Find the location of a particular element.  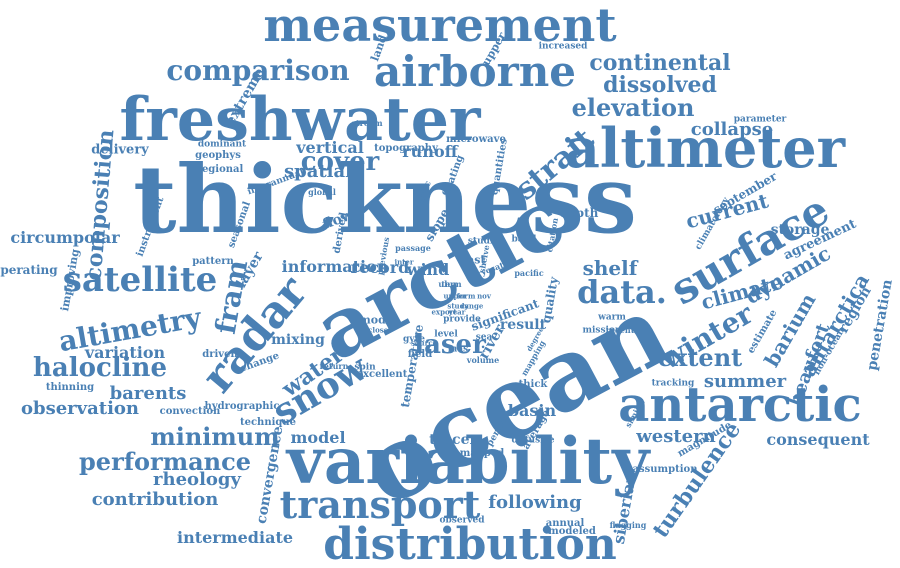

cloud-word: barents is located at coordinates (148, 393).